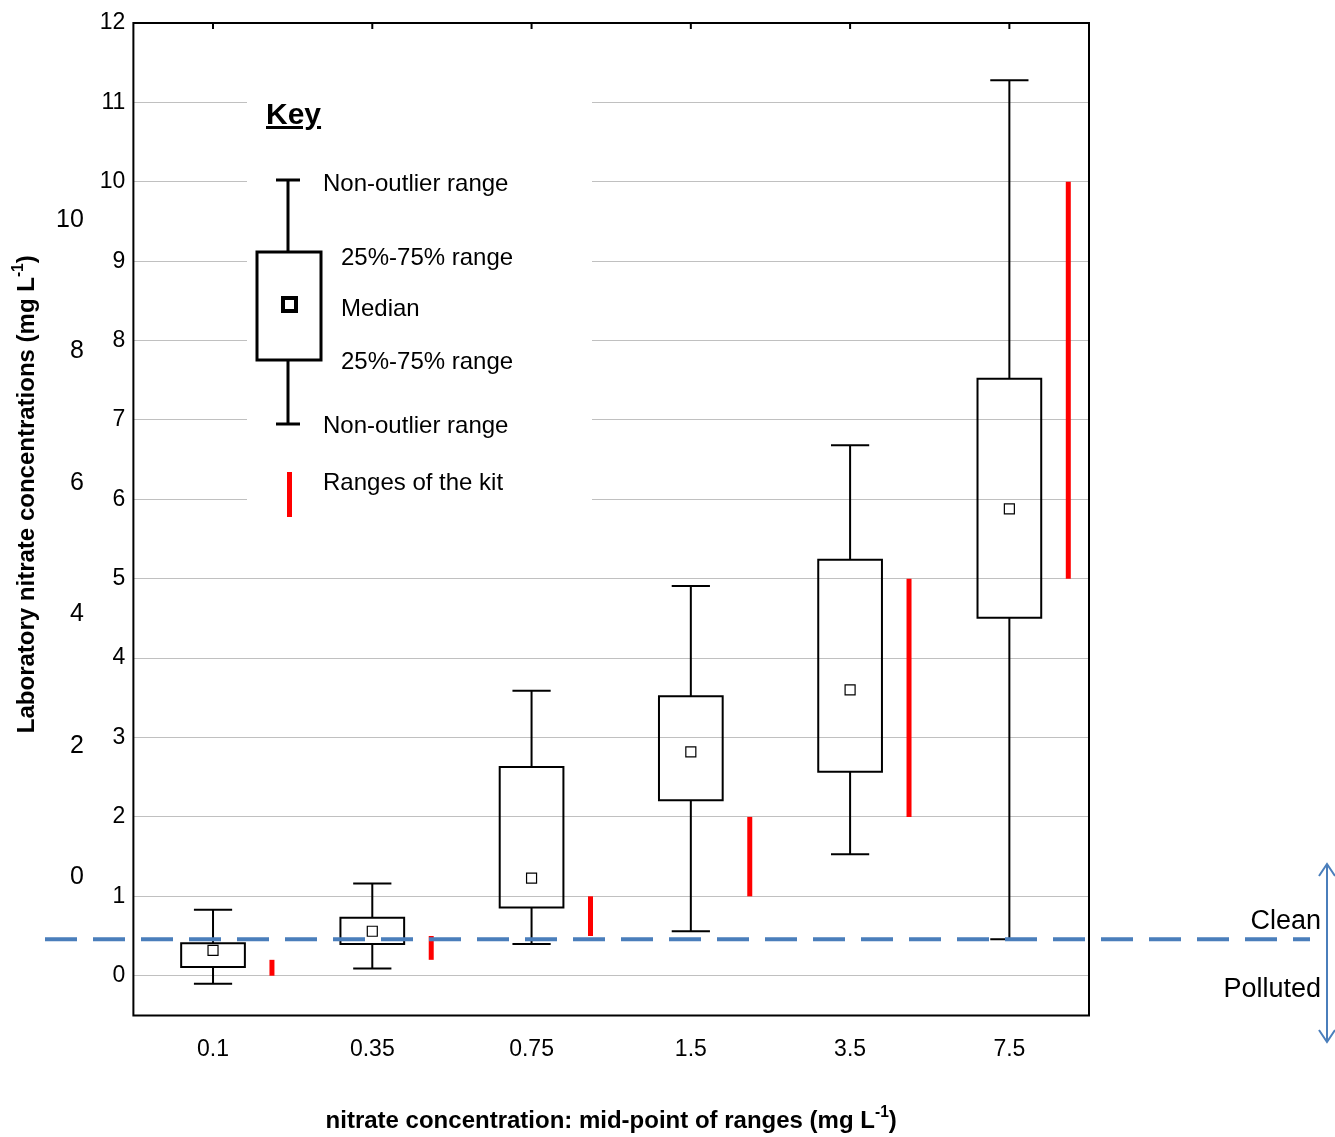 Image resolution: width=1335 pixels, height=1137 pixels. Describe the element at coordinates (113, 100) in the screenshot. I see `y-tick-label: 11` at that location.